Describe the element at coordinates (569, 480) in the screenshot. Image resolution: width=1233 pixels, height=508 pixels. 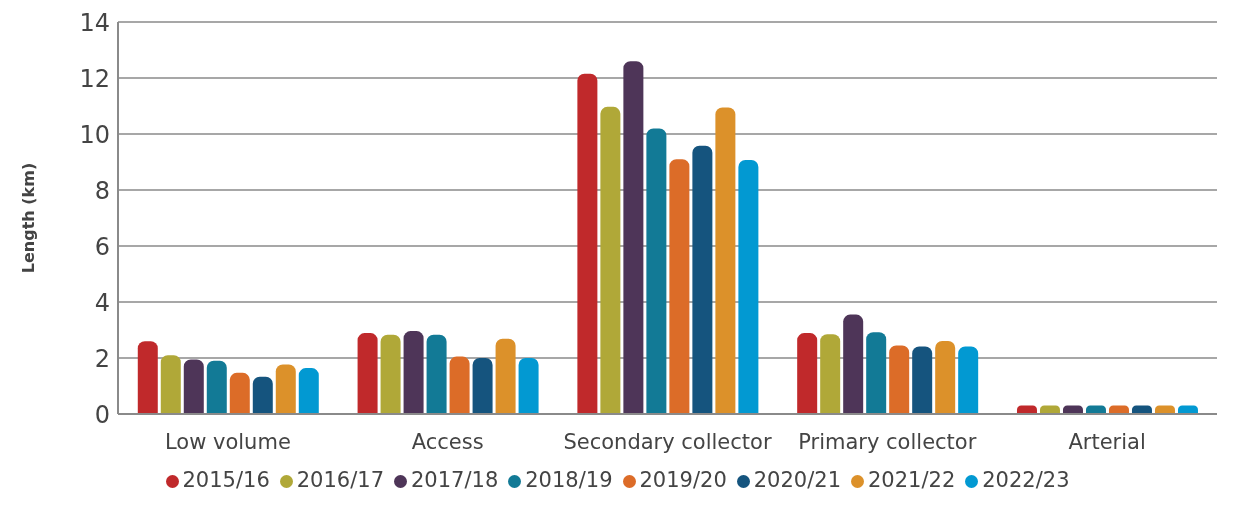
I see `legend-label: 2018/19` at that location.